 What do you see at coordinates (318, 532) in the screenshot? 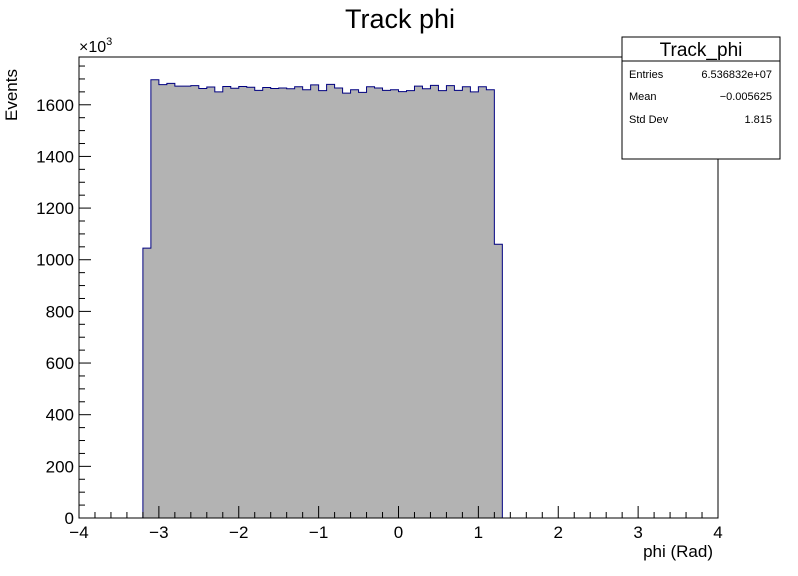
I see `x-tick-label: −1` at bounding box center [318, 532].